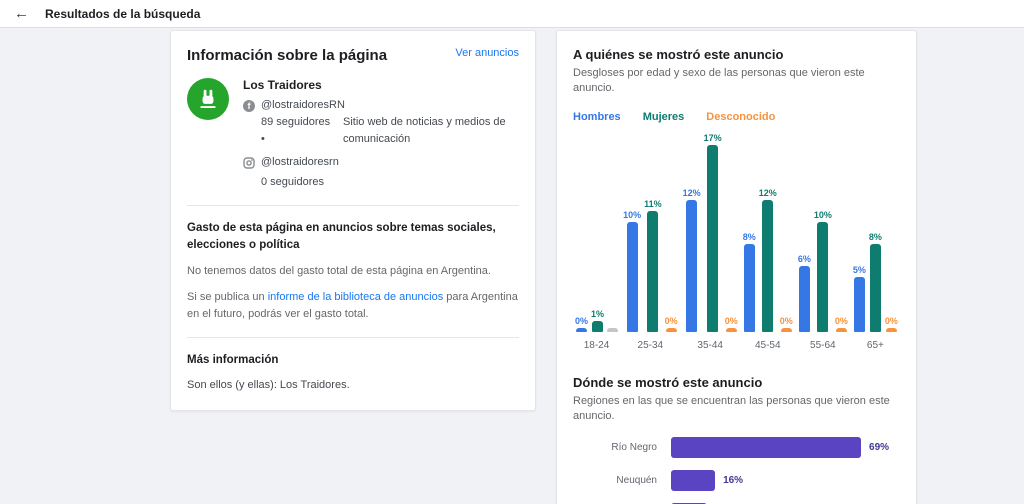  What do you see at coordinates (613, 329) in the screenshot?
I see `bar-wrap` at bounding box center [613, 329].